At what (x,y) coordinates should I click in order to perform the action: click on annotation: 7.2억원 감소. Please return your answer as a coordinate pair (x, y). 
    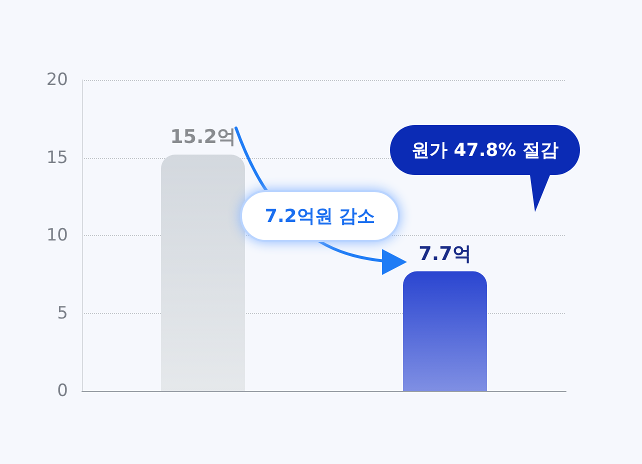
    Looking at the image, I should click on (320, 216).